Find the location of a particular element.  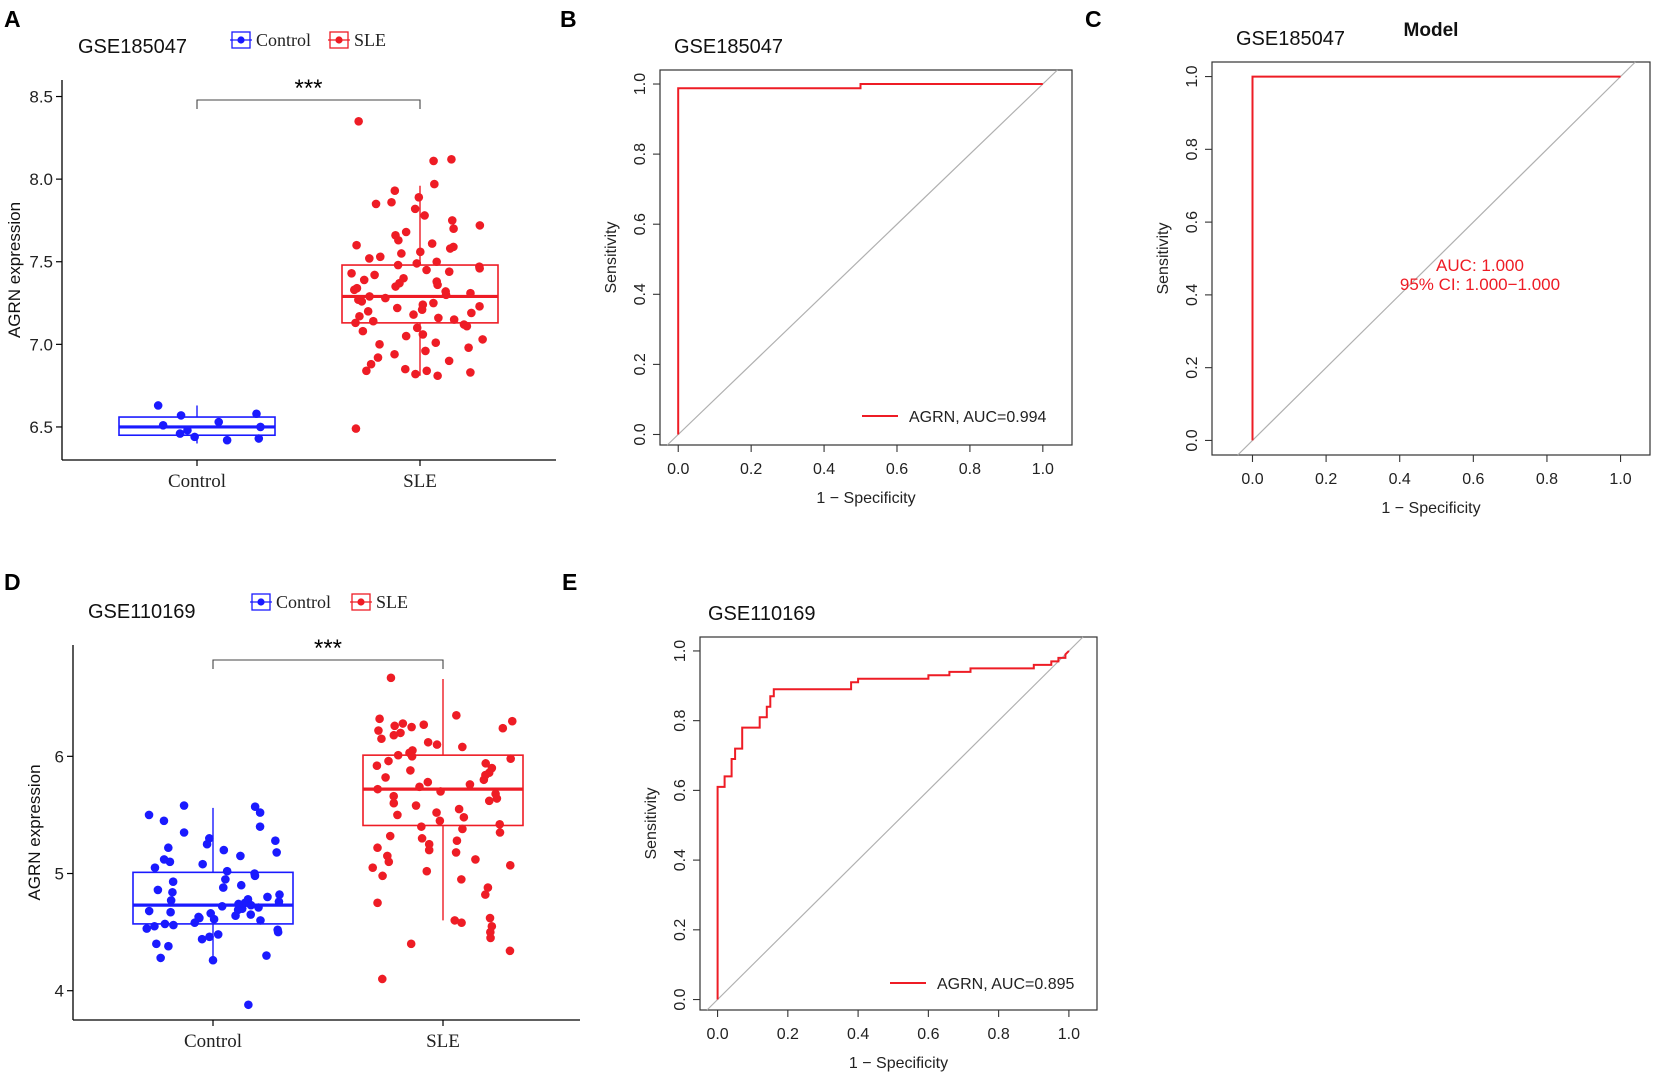

y-tick-label: 0.2 is located at coordinates (1192, 367).